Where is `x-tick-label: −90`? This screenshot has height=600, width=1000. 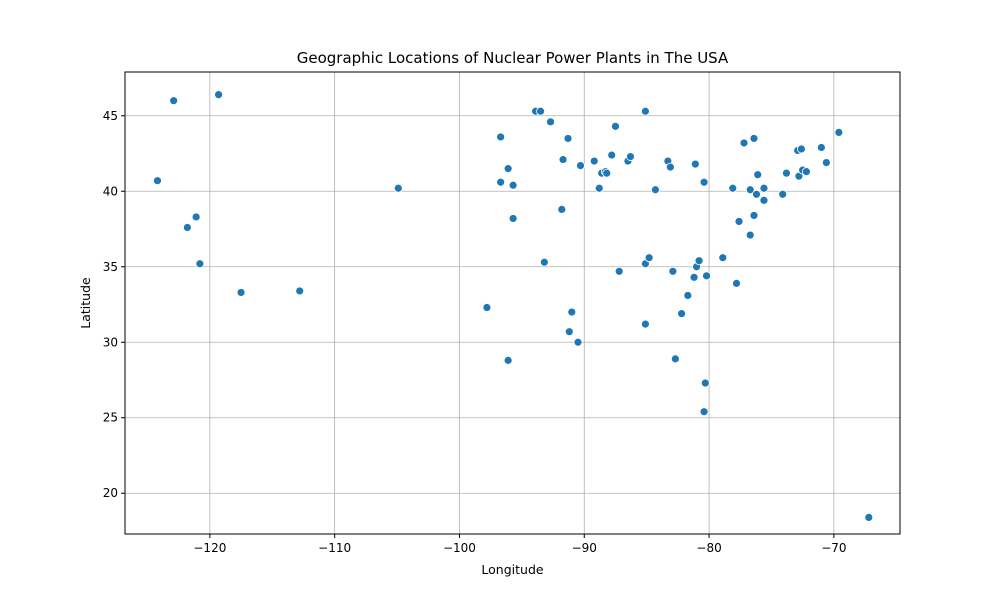 x-tick-label: −90 is located at coordinates (584, 548).